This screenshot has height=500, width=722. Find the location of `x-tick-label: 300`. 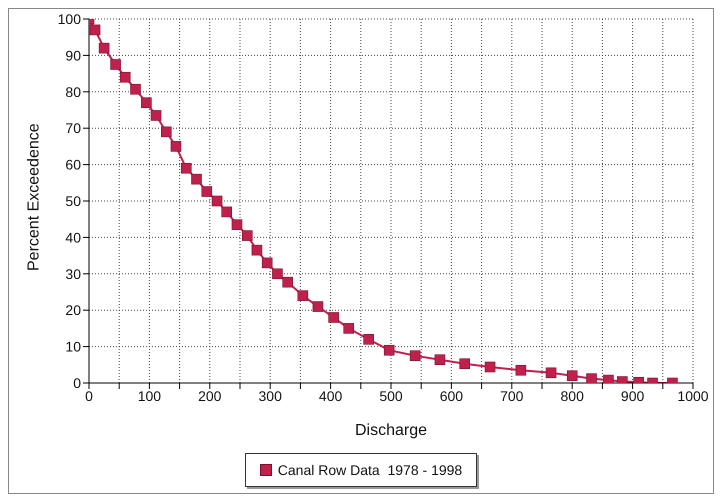

x-tick-label: 300 is located at coordinates (270, 396).